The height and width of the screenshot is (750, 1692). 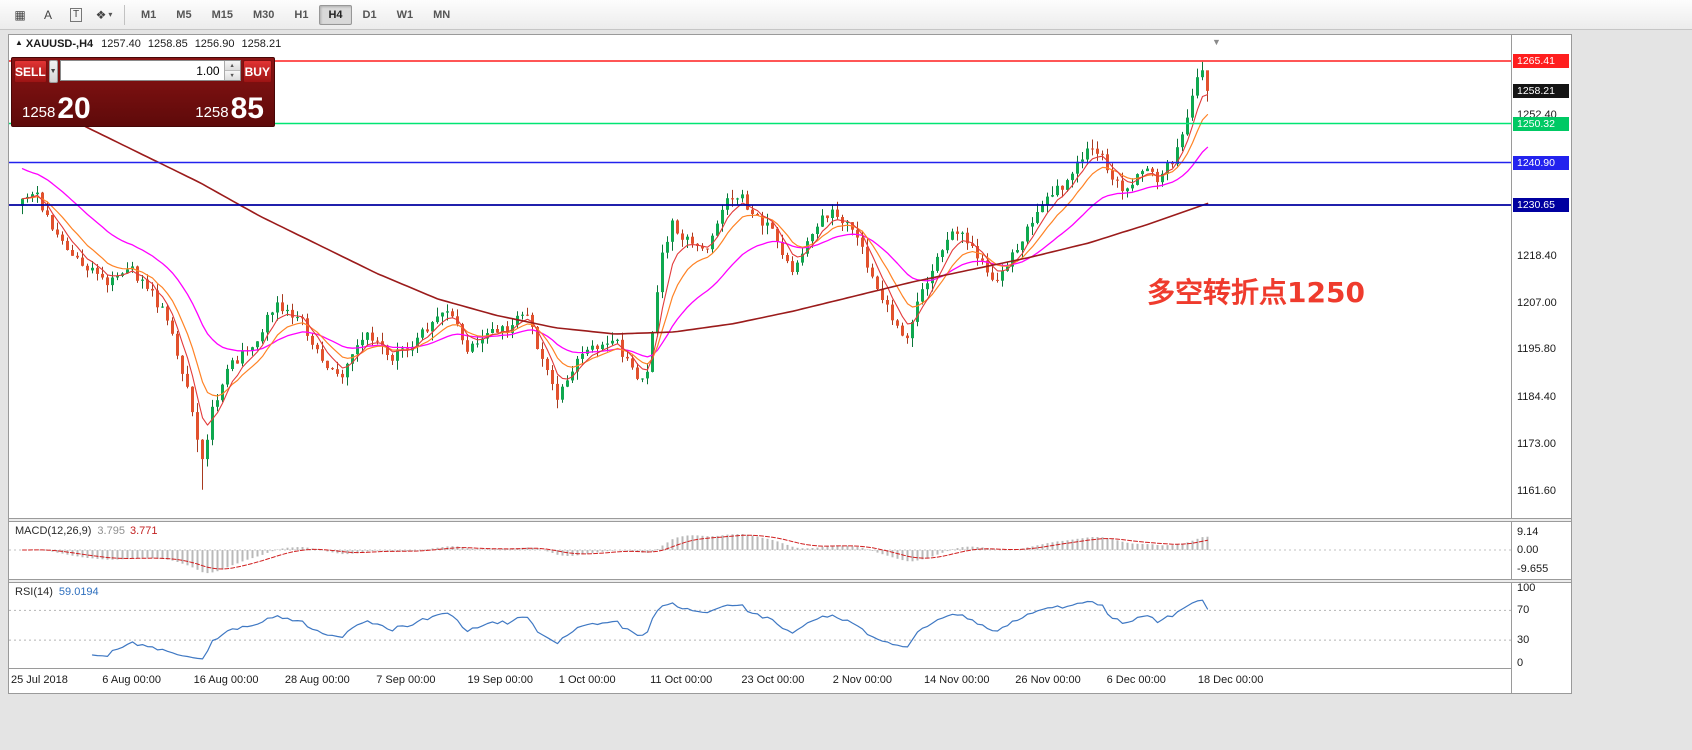 I want to click on chart-title: ▲ XAUUSD-,H4 1257.40 1258.85 1256.90 1258.21, so click(x=151, y=44).